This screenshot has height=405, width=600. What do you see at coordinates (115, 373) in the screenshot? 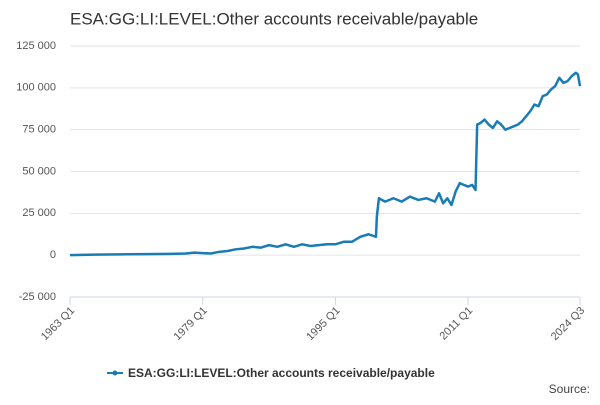
I see `legend-marker` at bounding box center [115, 373].